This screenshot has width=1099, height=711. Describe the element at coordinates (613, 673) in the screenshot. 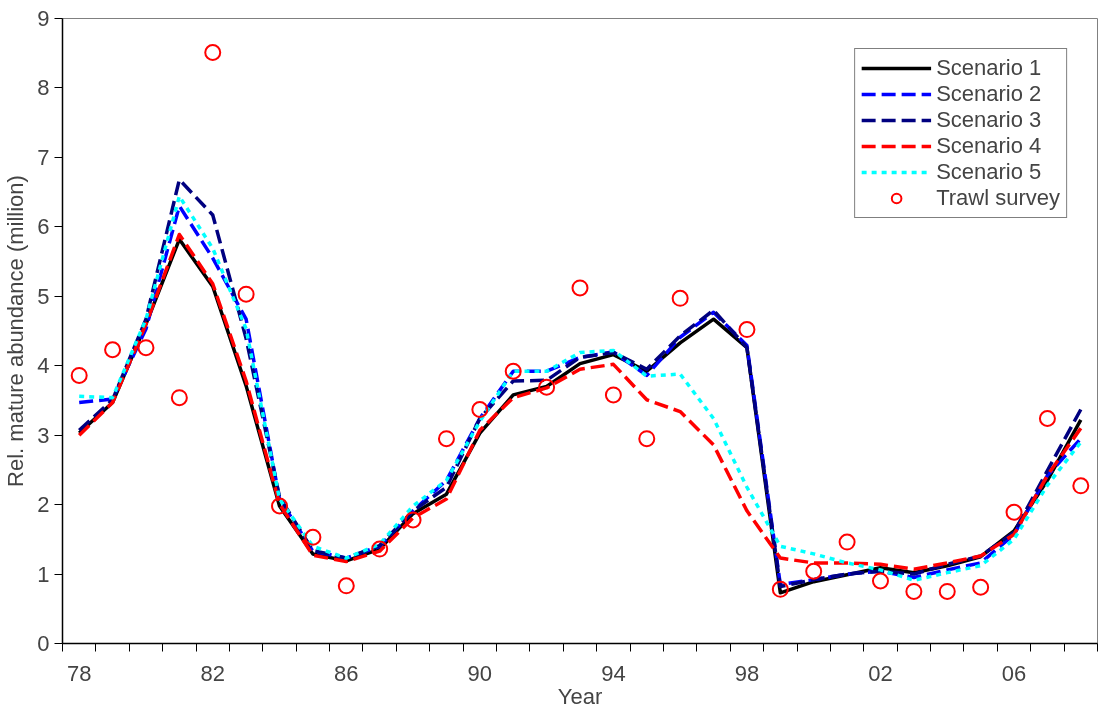

I see `x-tick-label: 94` at that location.